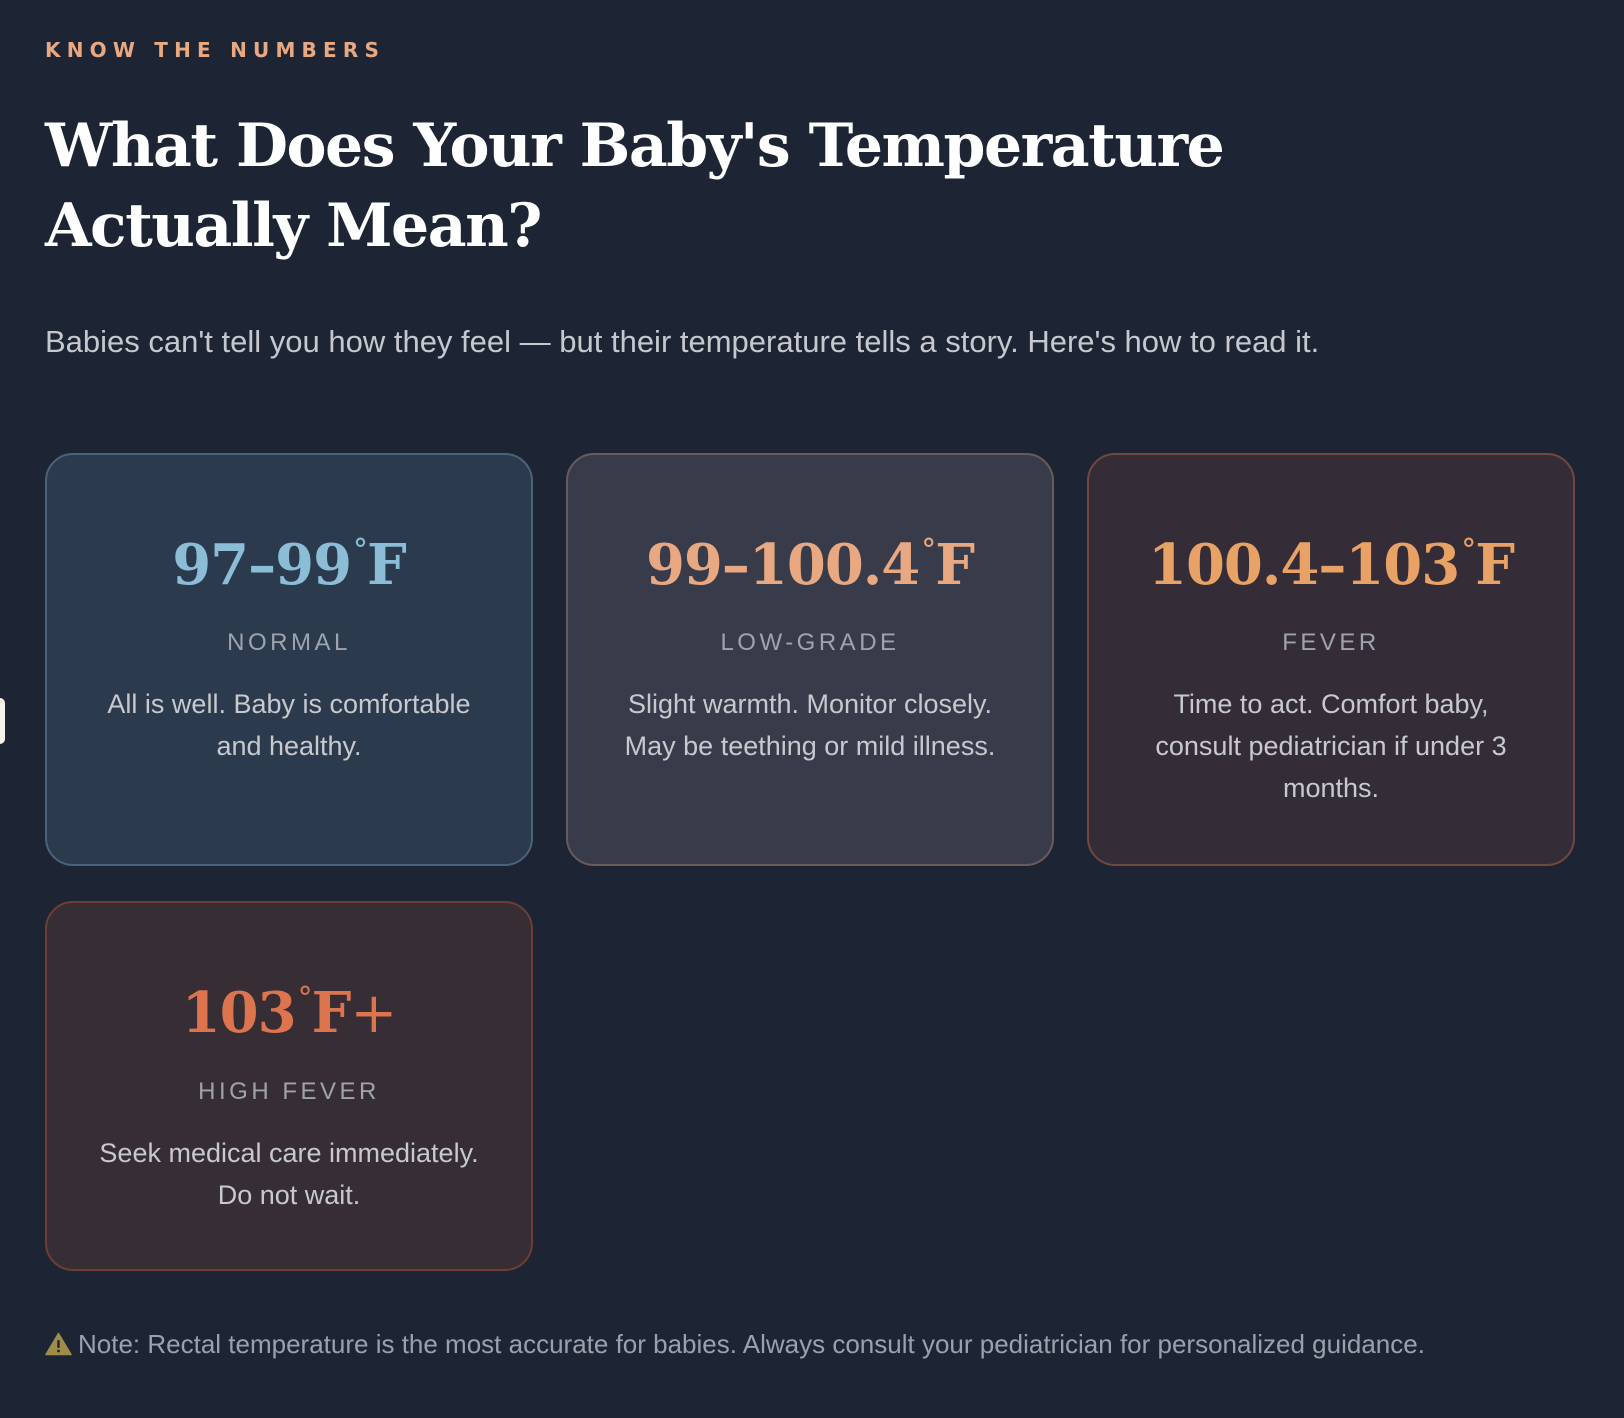 The width and height of the screenshot is (1624, 1418). I want to click on status-label: LOW-GRADE, so click(810, 642).